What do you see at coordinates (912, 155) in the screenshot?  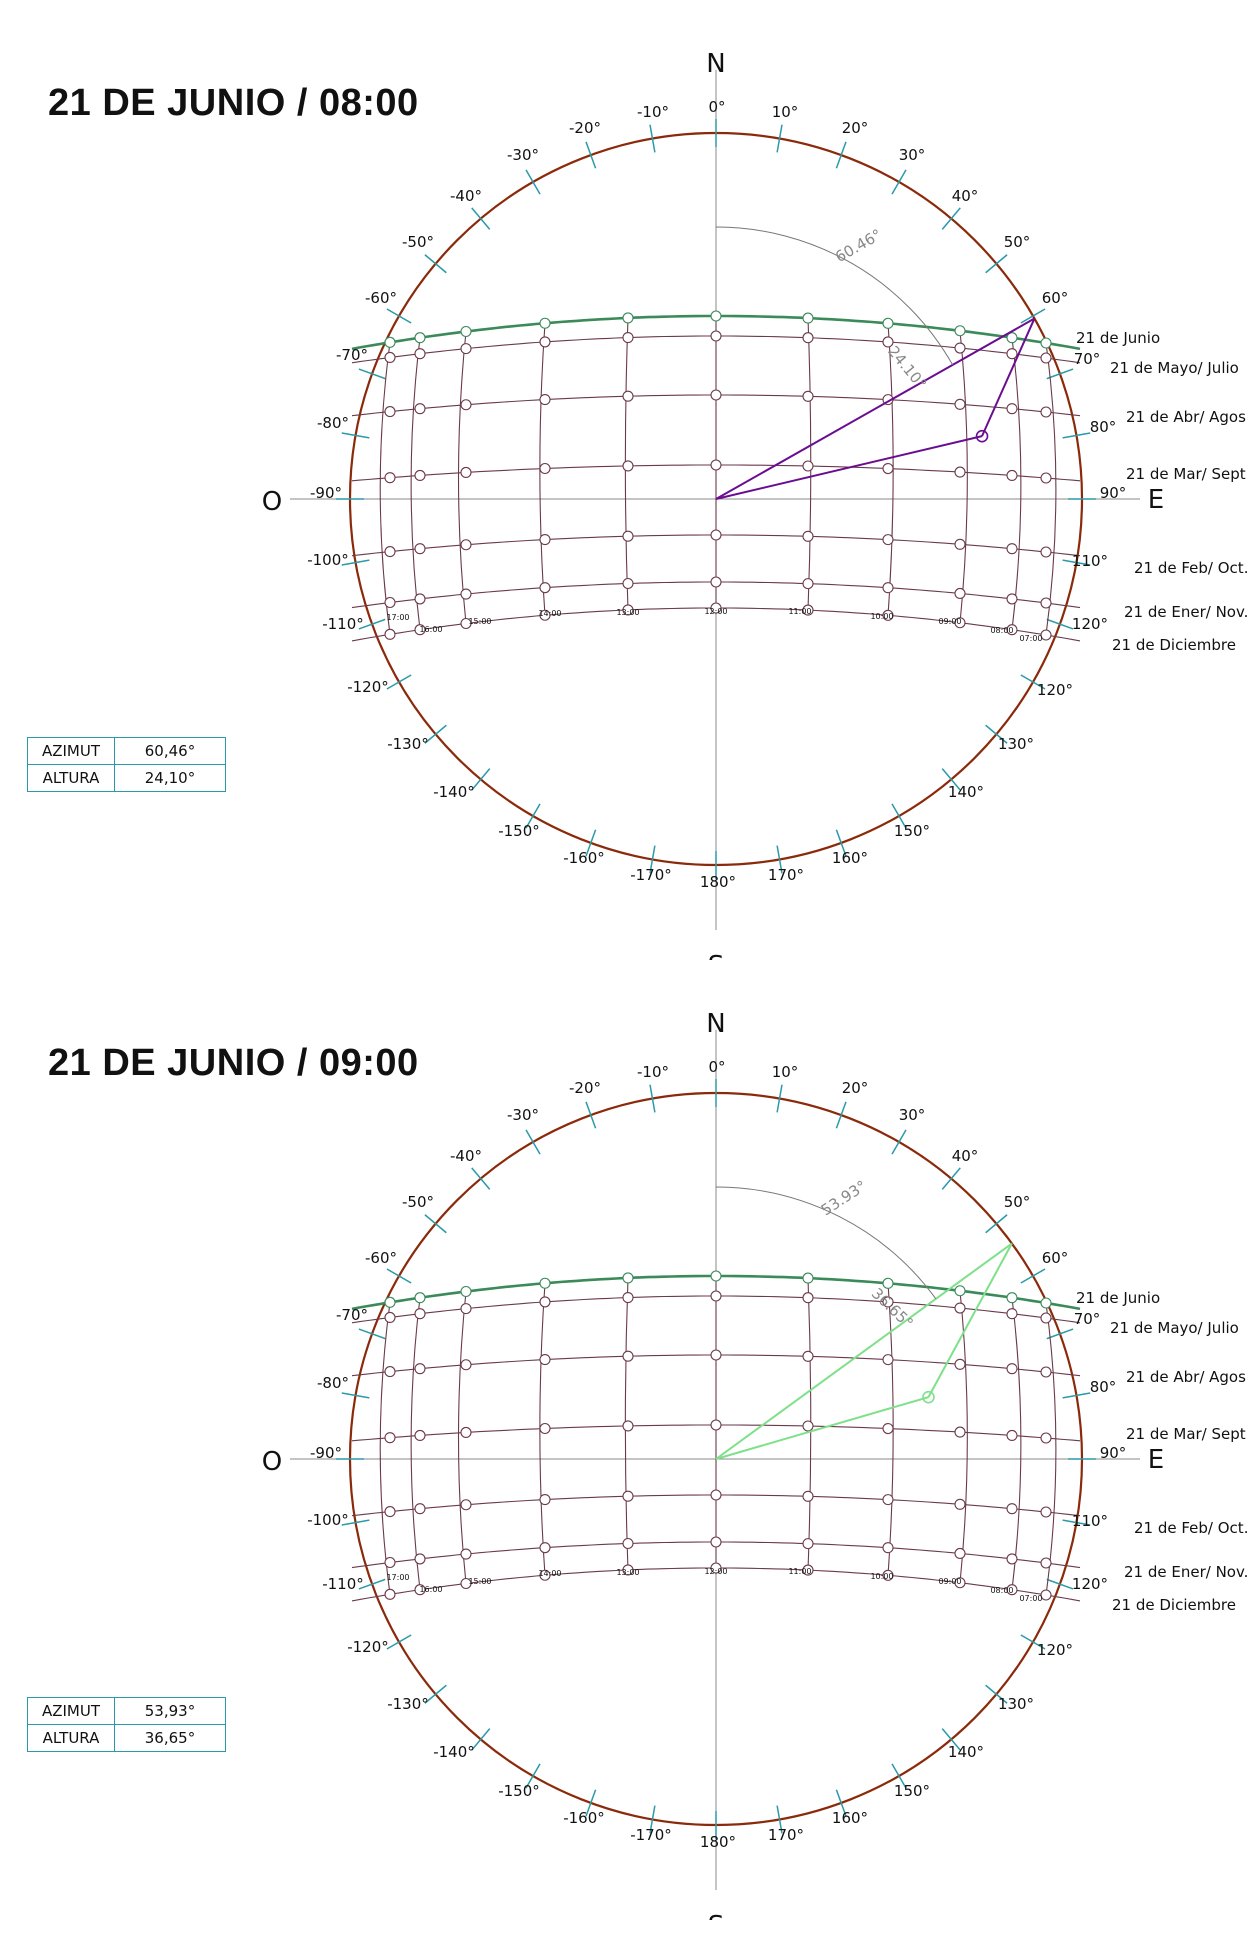 I see `degree-label: 30°` at bounding box center [912, 155].